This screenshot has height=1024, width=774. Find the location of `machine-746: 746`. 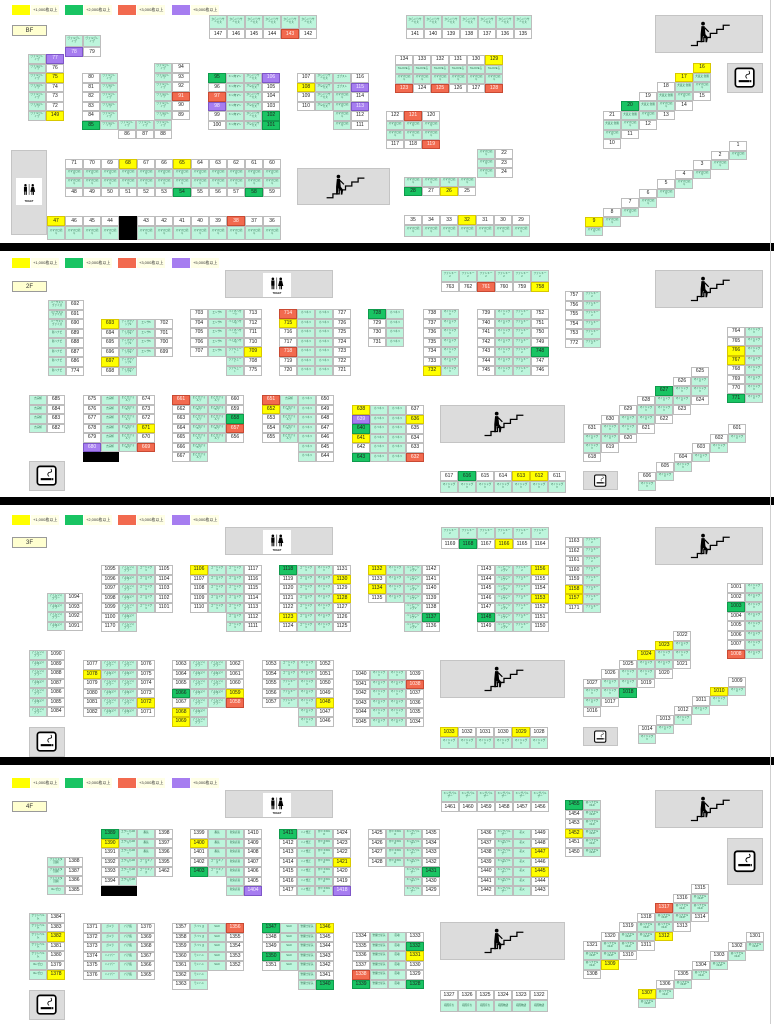

machine-746: 746 is located at coordinates (540, 371).